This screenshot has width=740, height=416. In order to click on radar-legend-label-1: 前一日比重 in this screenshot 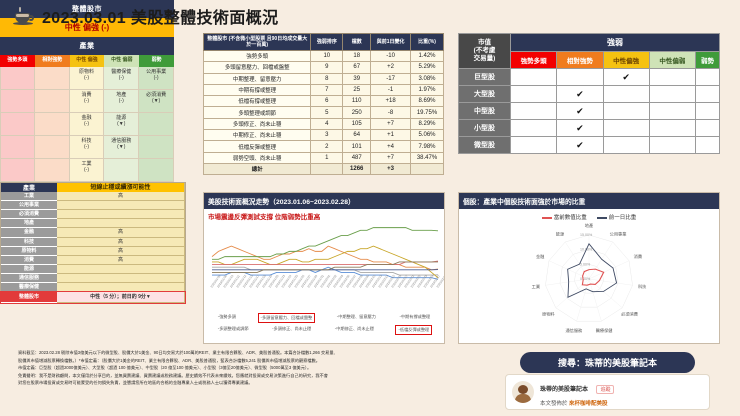, I will do `click(622, 218)`.